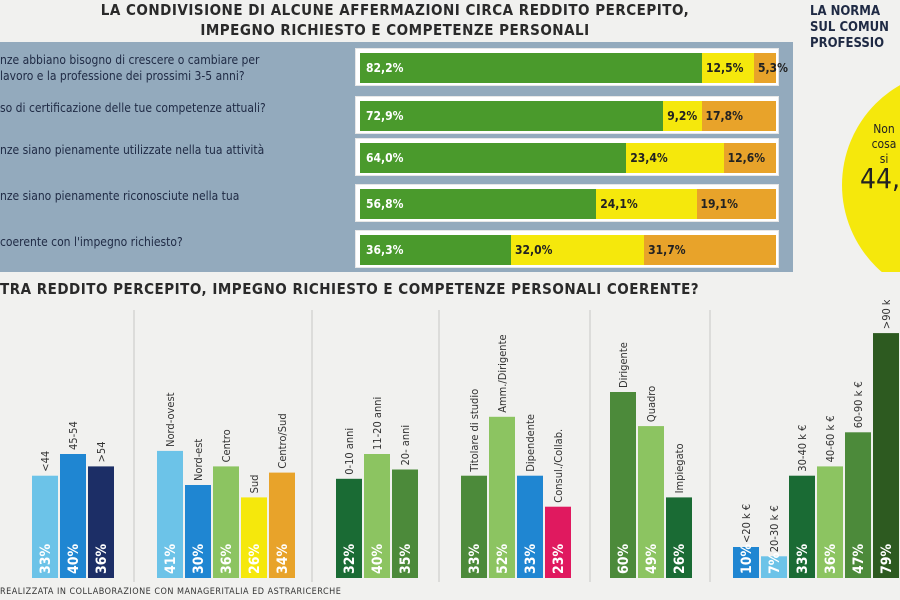 The width and height of the screenshot is (900, 600). What do you see at coordinates (395, 30) in the screenshot?
I see `statements-title-line2: IMPEGNO RICHIESTO E COMPETENZE PERSONALI` at bounding box center [395, 30].